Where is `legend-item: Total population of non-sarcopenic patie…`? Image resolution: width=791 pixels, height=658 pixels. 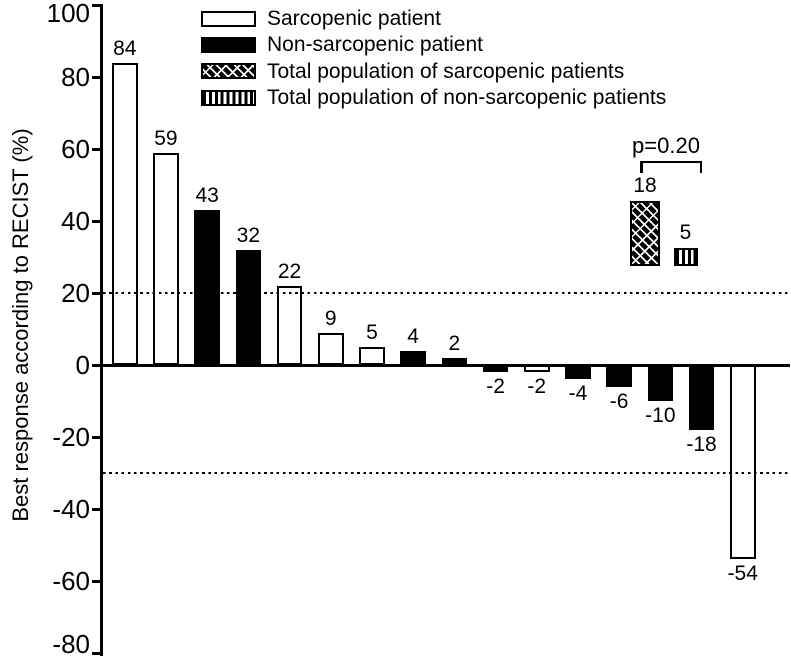 legend-item: Total population of non-sarcopenic patie… is located at coordinates (434, 98).